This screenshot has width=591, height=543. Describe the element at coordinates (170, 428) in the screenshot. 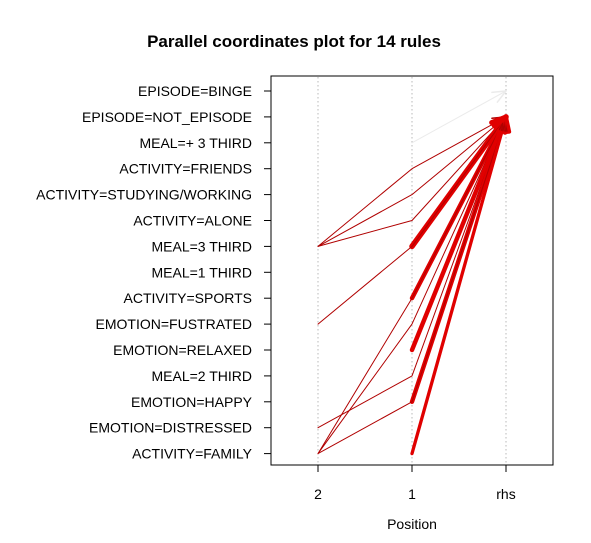

I see `y-item-label: EMOTION=DISTRESSED` at that location.